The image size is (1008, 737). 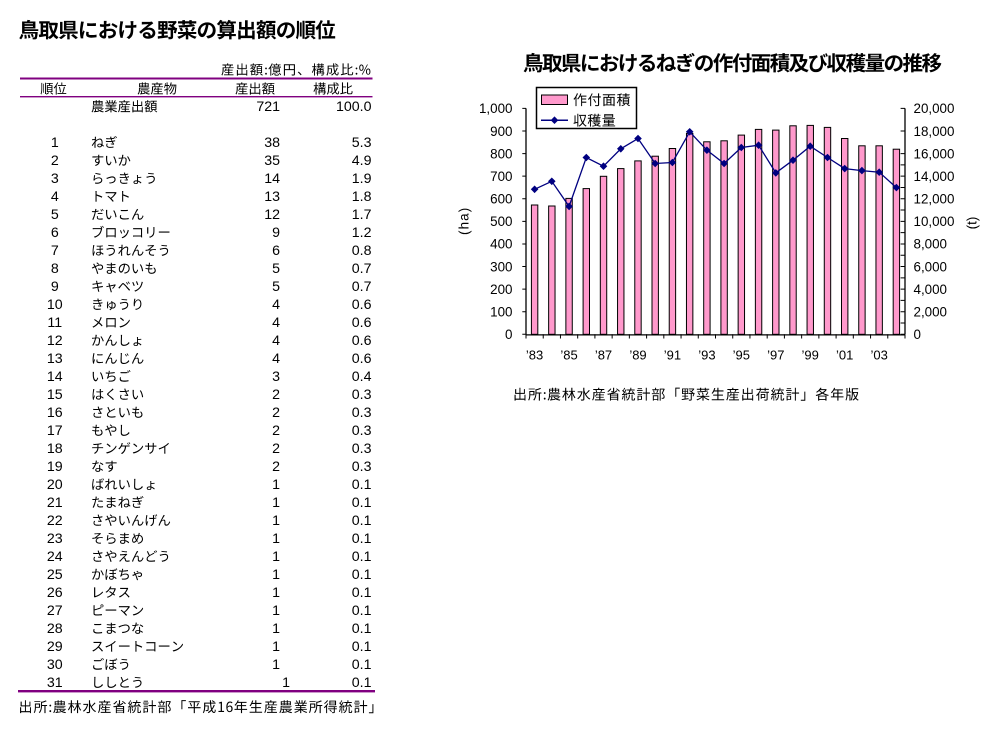 I want to click on svg-text: 16,000, so click(x=934, y=153).